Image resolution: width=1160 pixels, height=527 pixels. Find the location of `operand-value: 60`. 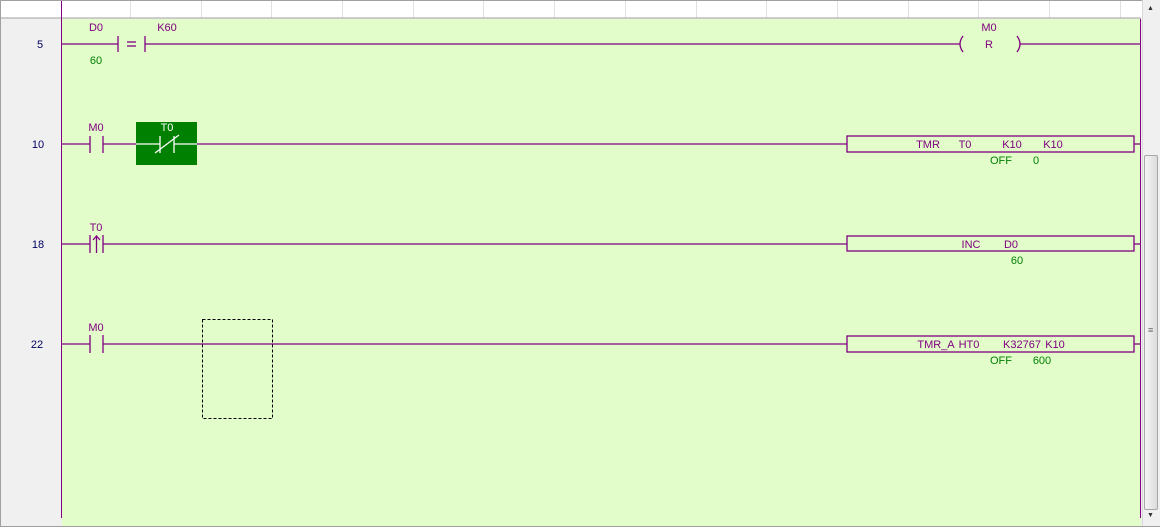

operand-value: 60 is located at coordinates (96, 61).